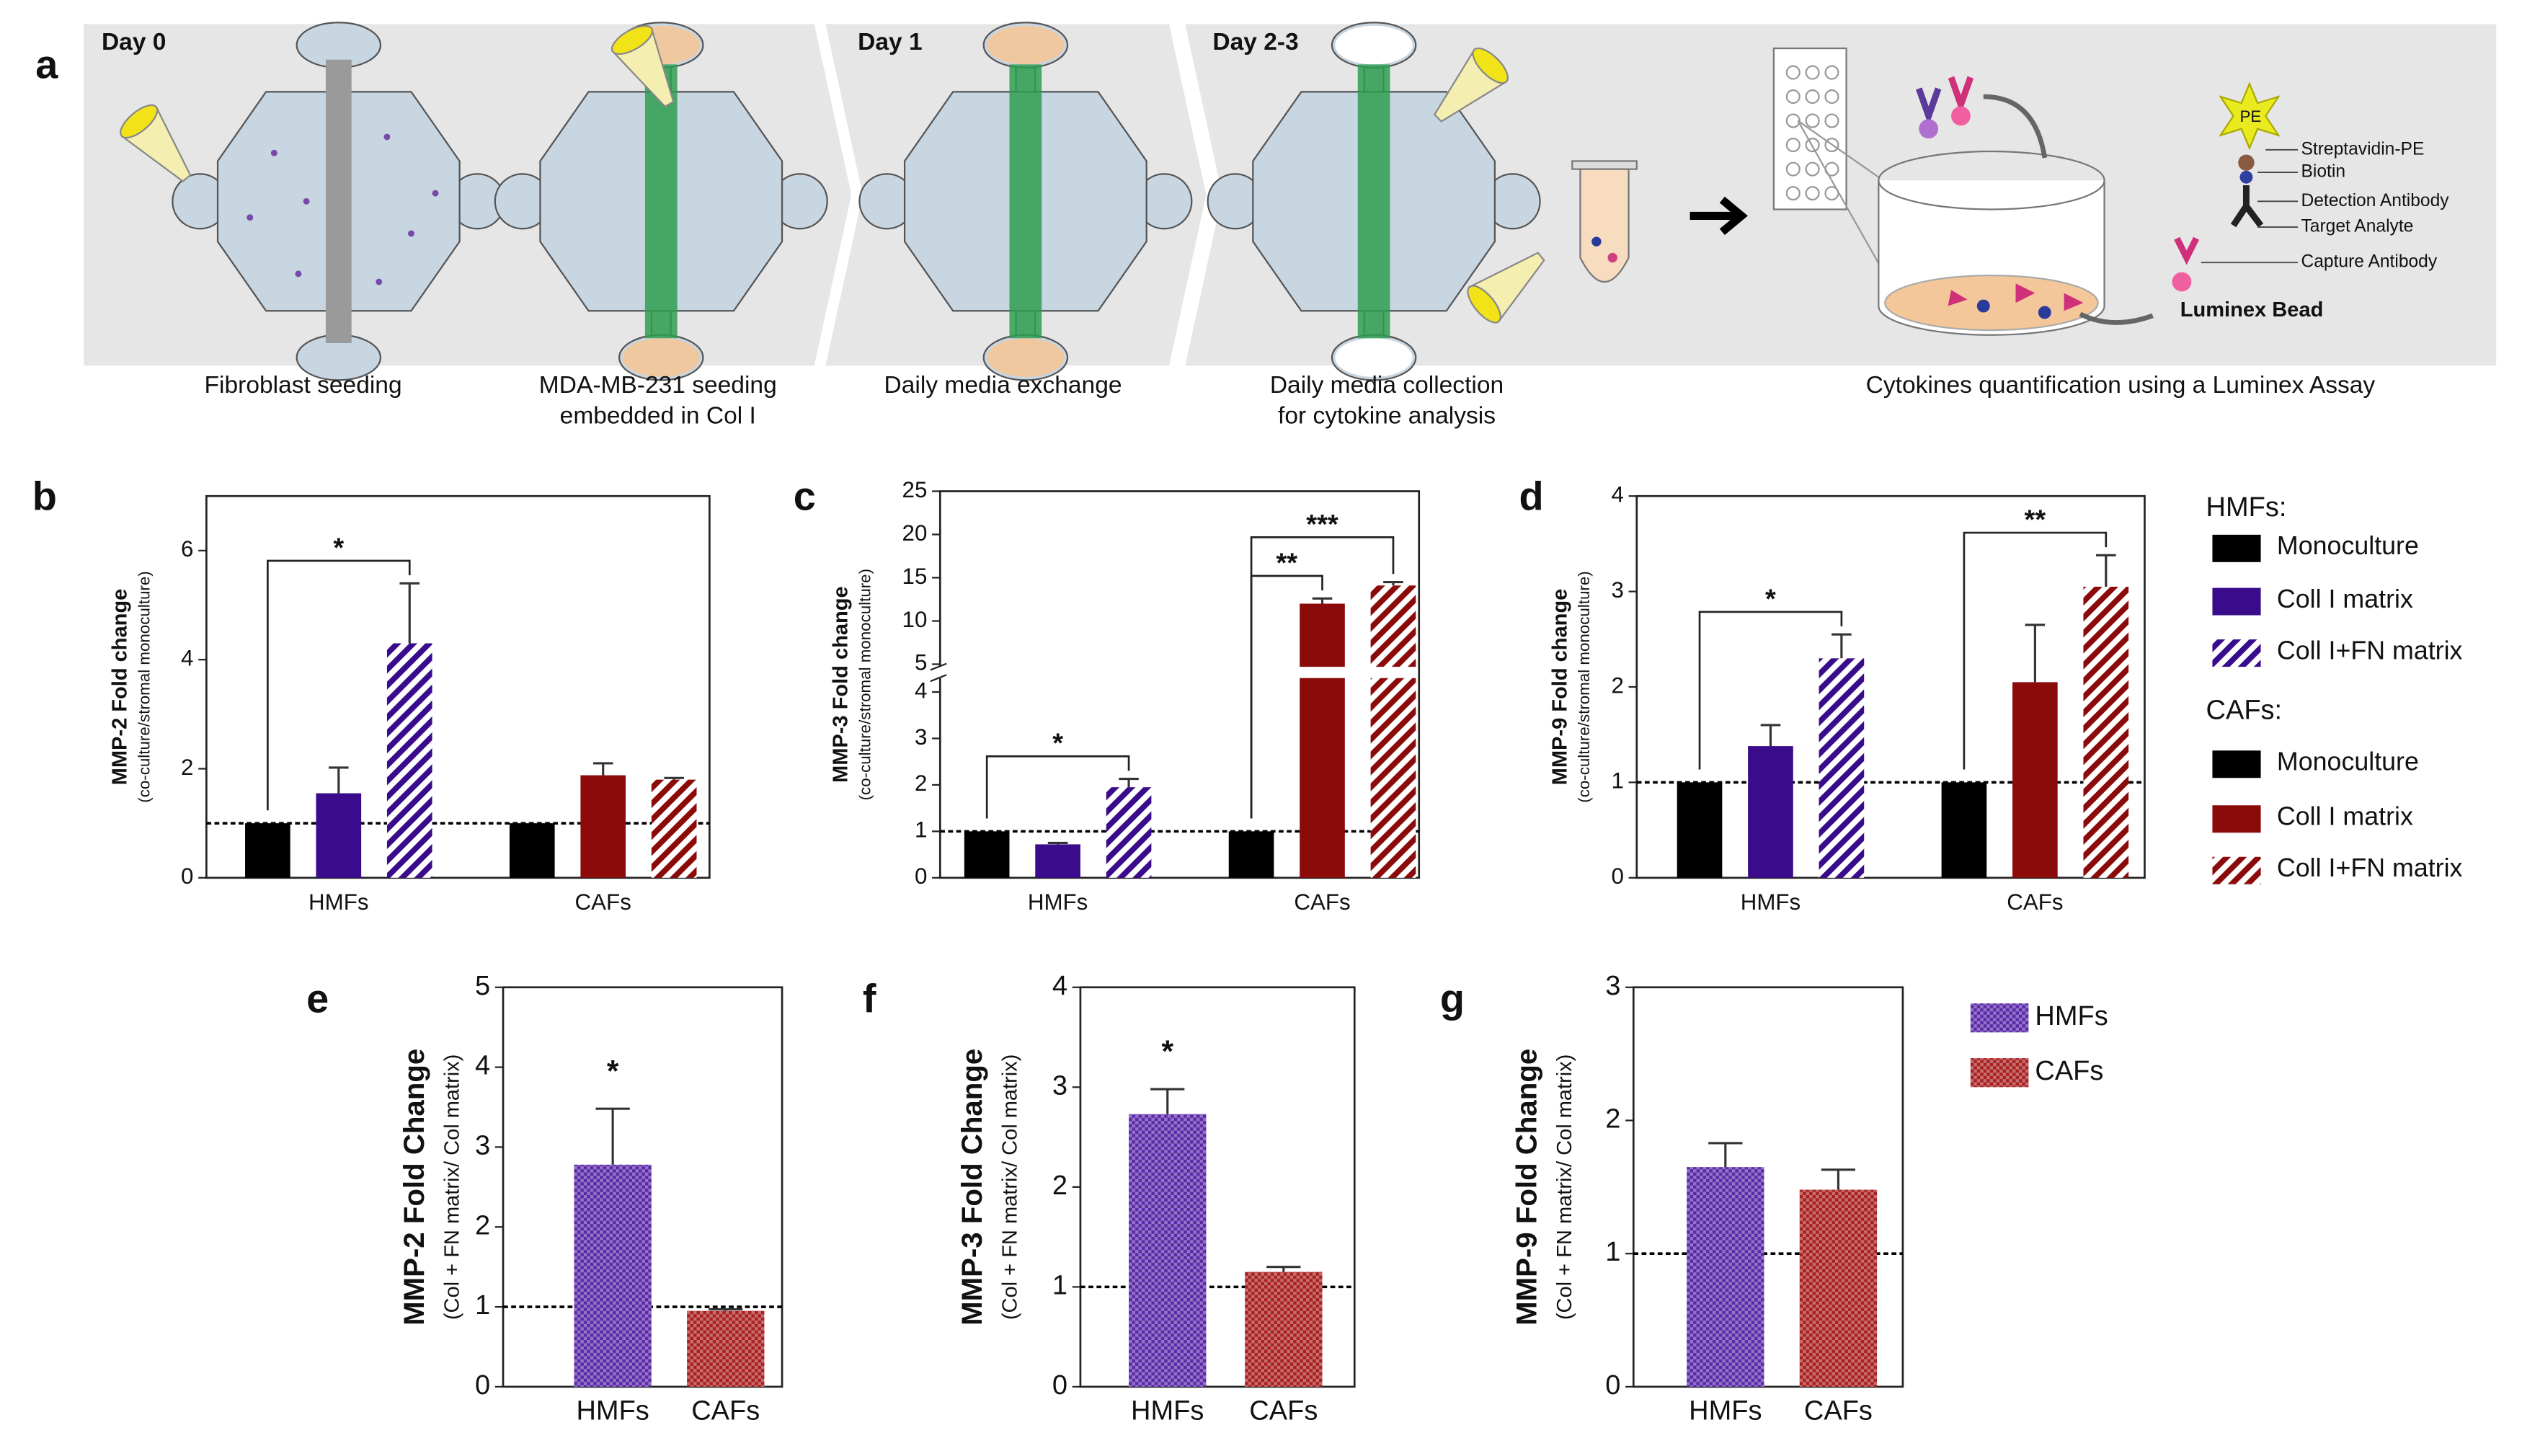  What do you see at coordinates (915, 489) in the screenshot?
I see `y-tick-label: 25` at bounding box center [915, 489].